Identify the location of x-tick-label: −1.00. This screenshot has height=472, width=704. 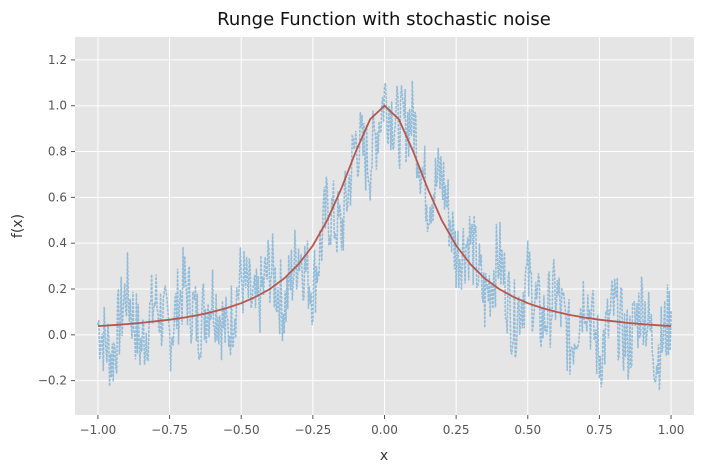
(98, 430).